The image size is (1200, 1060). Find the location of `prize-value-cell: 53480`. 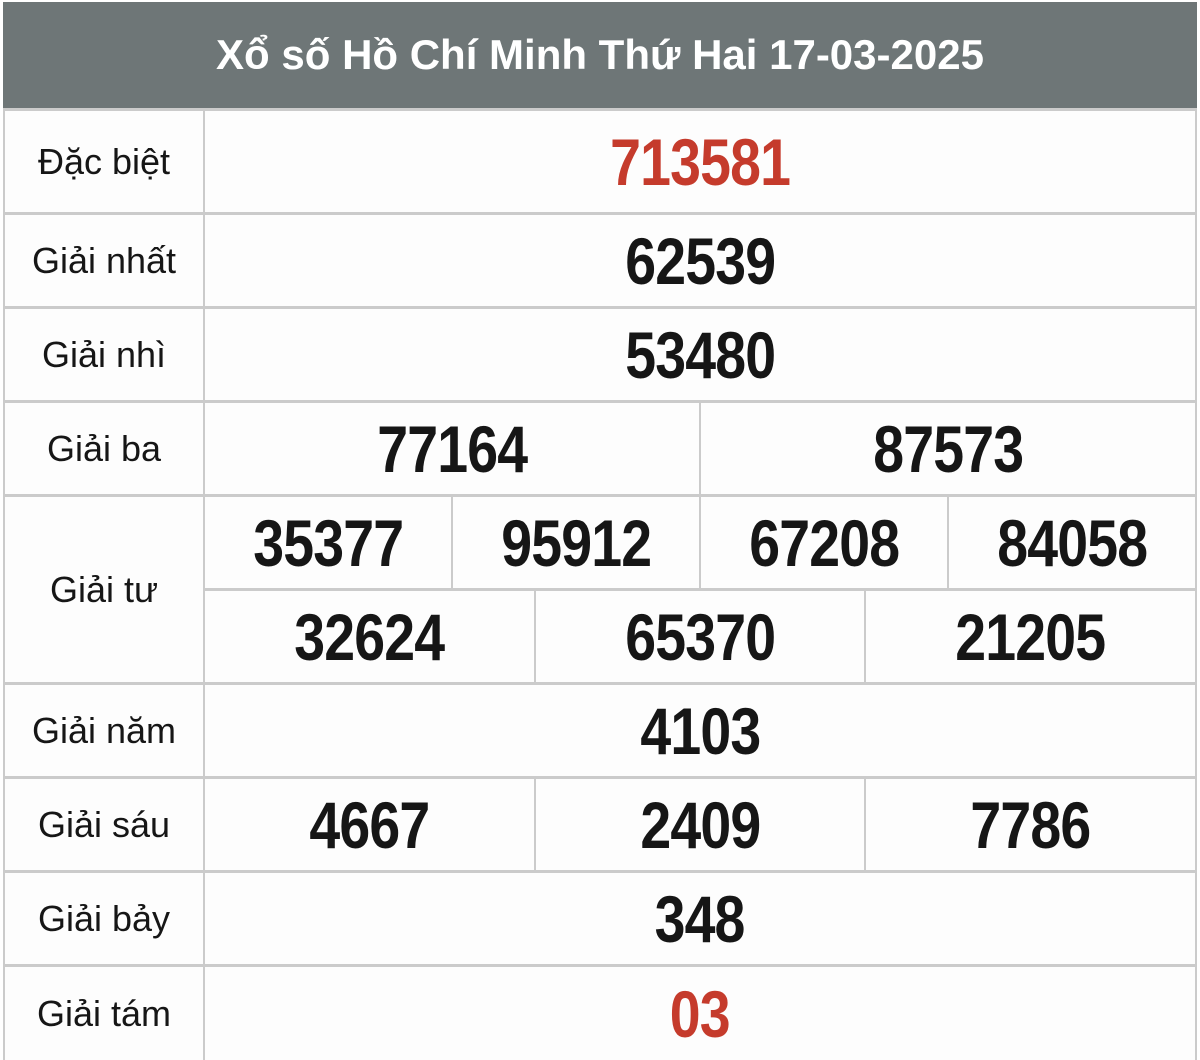

prize-value-cell: 53480 is located at coordinates (700, 354).